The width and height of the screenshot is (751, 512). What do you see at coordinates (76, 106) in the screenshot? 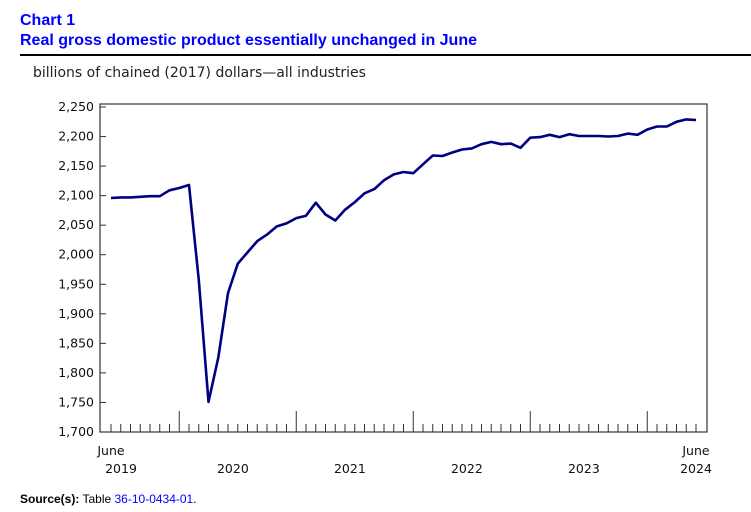
I see `y-tick-label: 2,250` at bounding box center [76, 106].